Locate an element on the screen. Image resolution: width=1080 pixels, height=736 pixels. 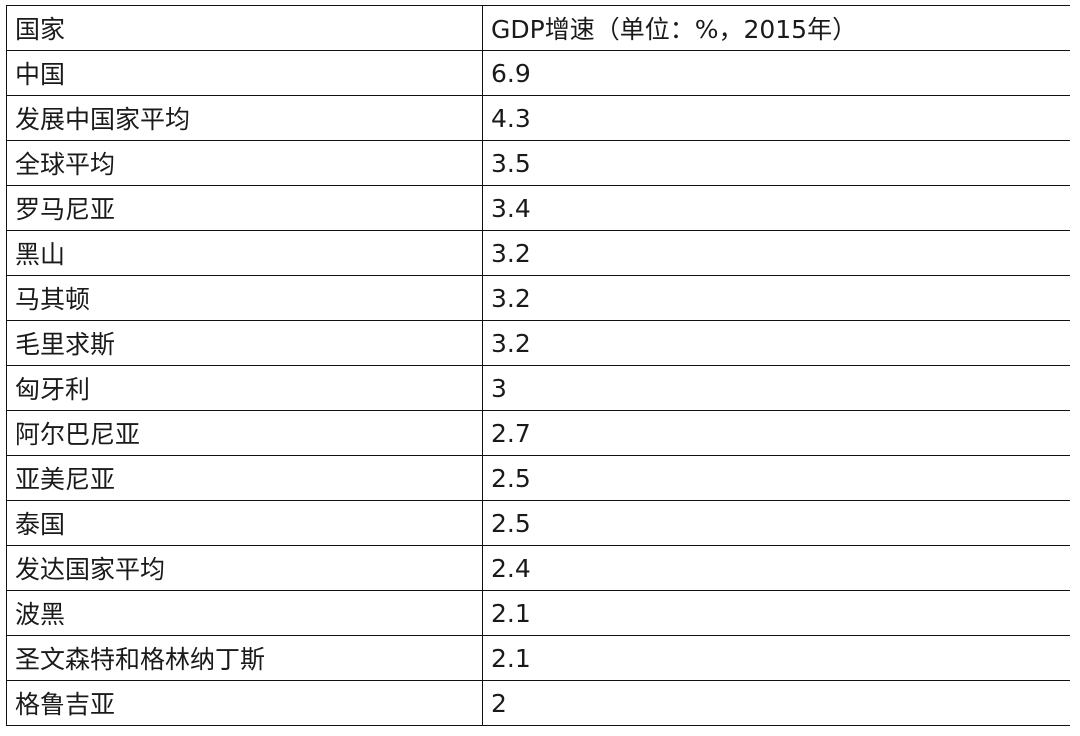
header-gdp-growth: GDP增速（单位：%，2015年） is located at coordinates (776, 28).